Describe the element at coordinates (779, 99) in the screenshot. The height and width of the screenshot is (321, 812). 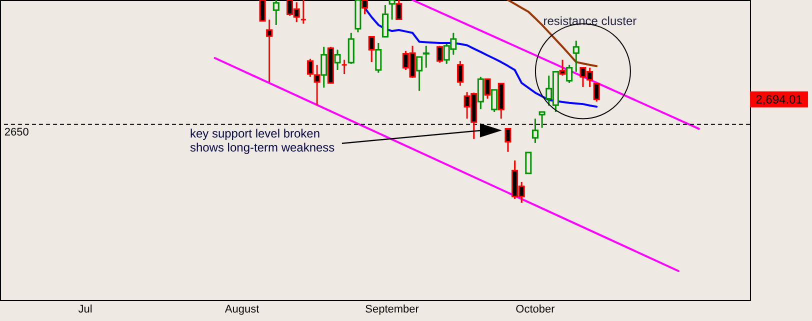
I see `text: 2,694.01` at that location.